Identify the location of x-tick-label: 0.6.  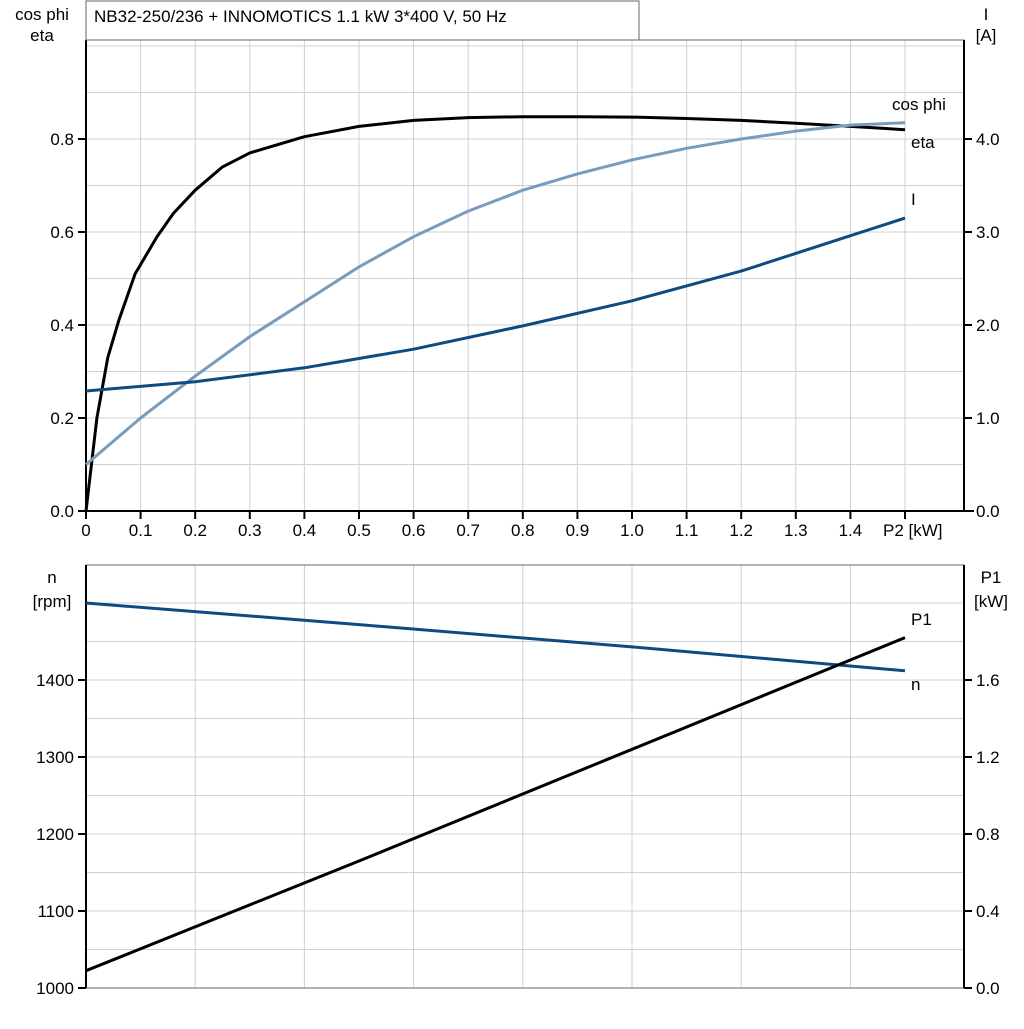
(414, 530).